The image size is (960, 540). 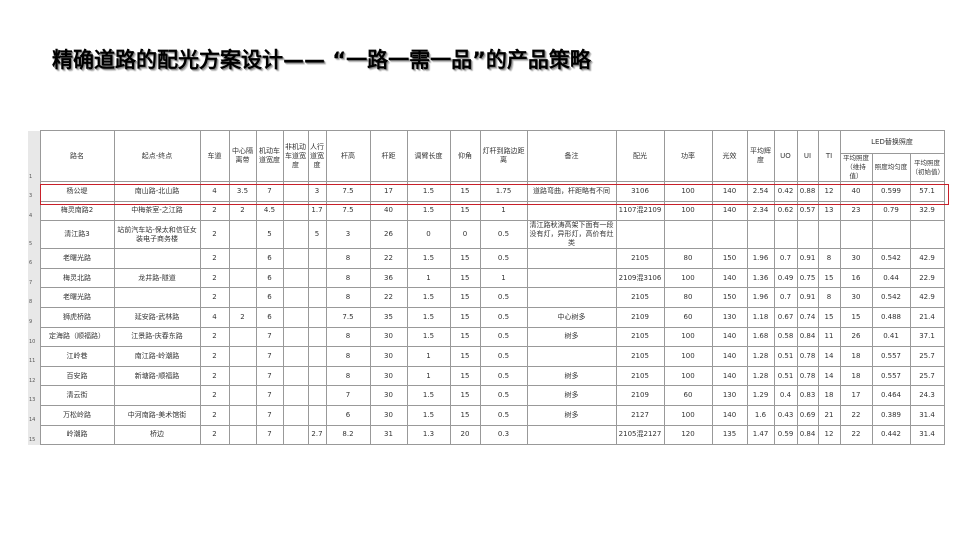 I want to click on table-cell: 5, so click(x=269, y=235).